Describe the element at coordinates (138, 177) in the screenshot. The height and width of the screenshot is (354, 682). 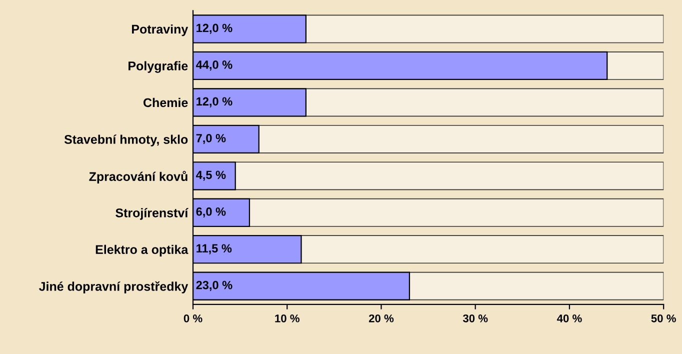
I see `y-tick-label: Zpracování kovů` at that location.